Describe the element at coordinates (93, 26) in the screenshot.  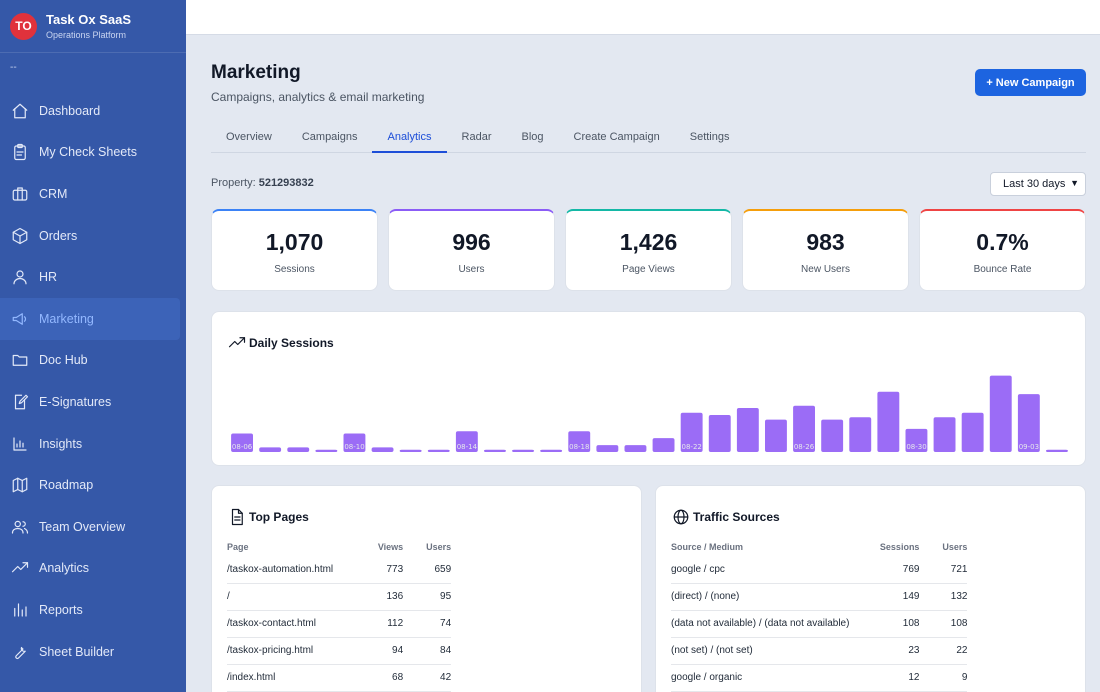
I see `brand: TO Task Ox SaaS Operations Platform` at that location.